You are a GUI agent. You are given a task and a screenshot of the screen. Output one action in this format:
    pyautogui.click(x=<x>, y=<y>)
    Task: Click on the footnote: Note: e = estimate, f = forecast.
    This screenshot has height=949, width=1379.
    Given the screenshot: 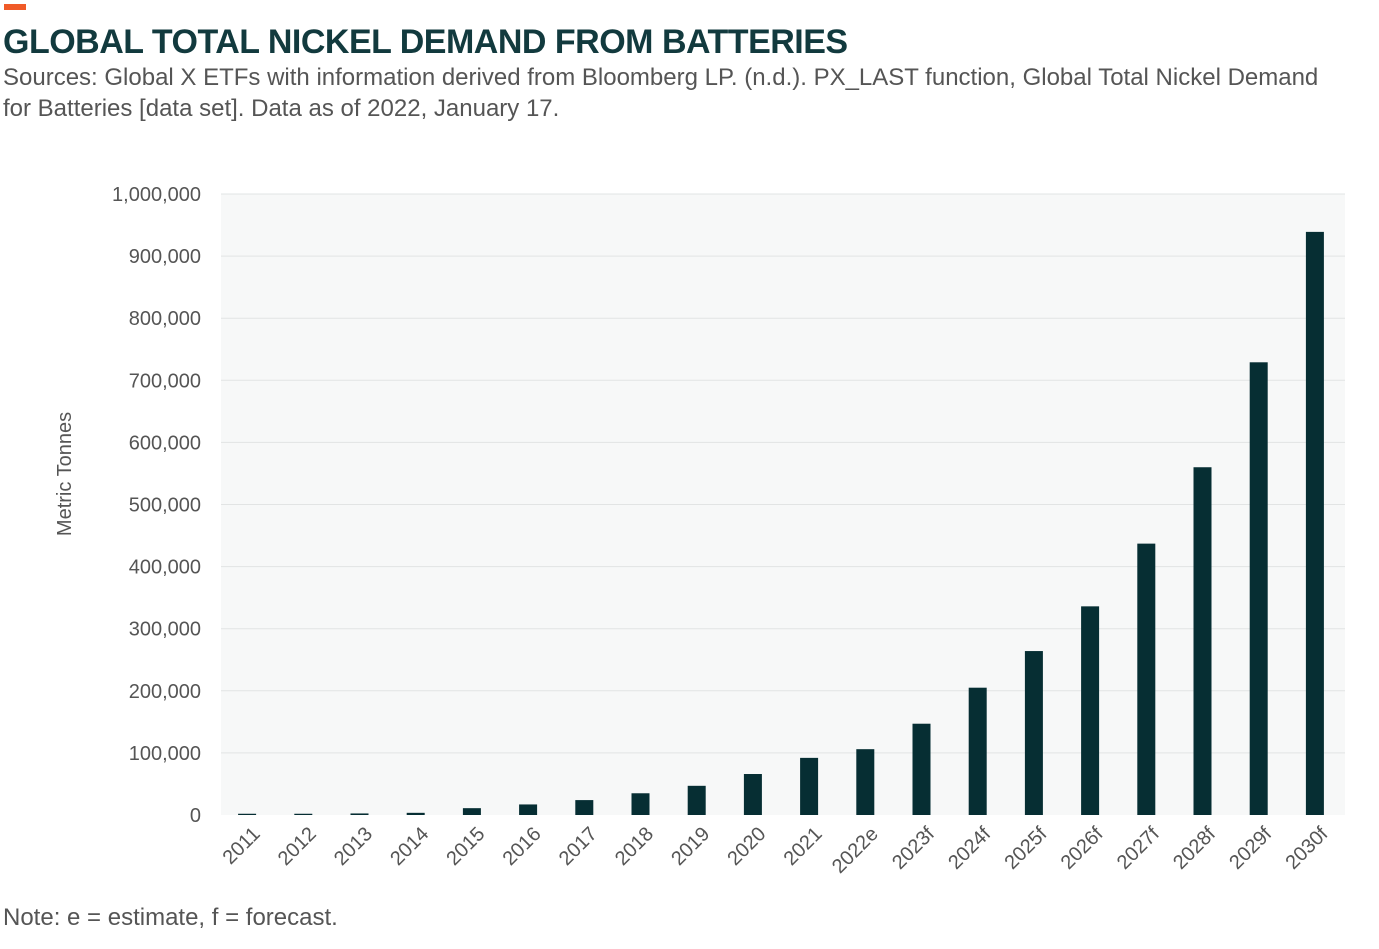 What is the action you would take?
    pyautogui.click(x=170, y=917)
    